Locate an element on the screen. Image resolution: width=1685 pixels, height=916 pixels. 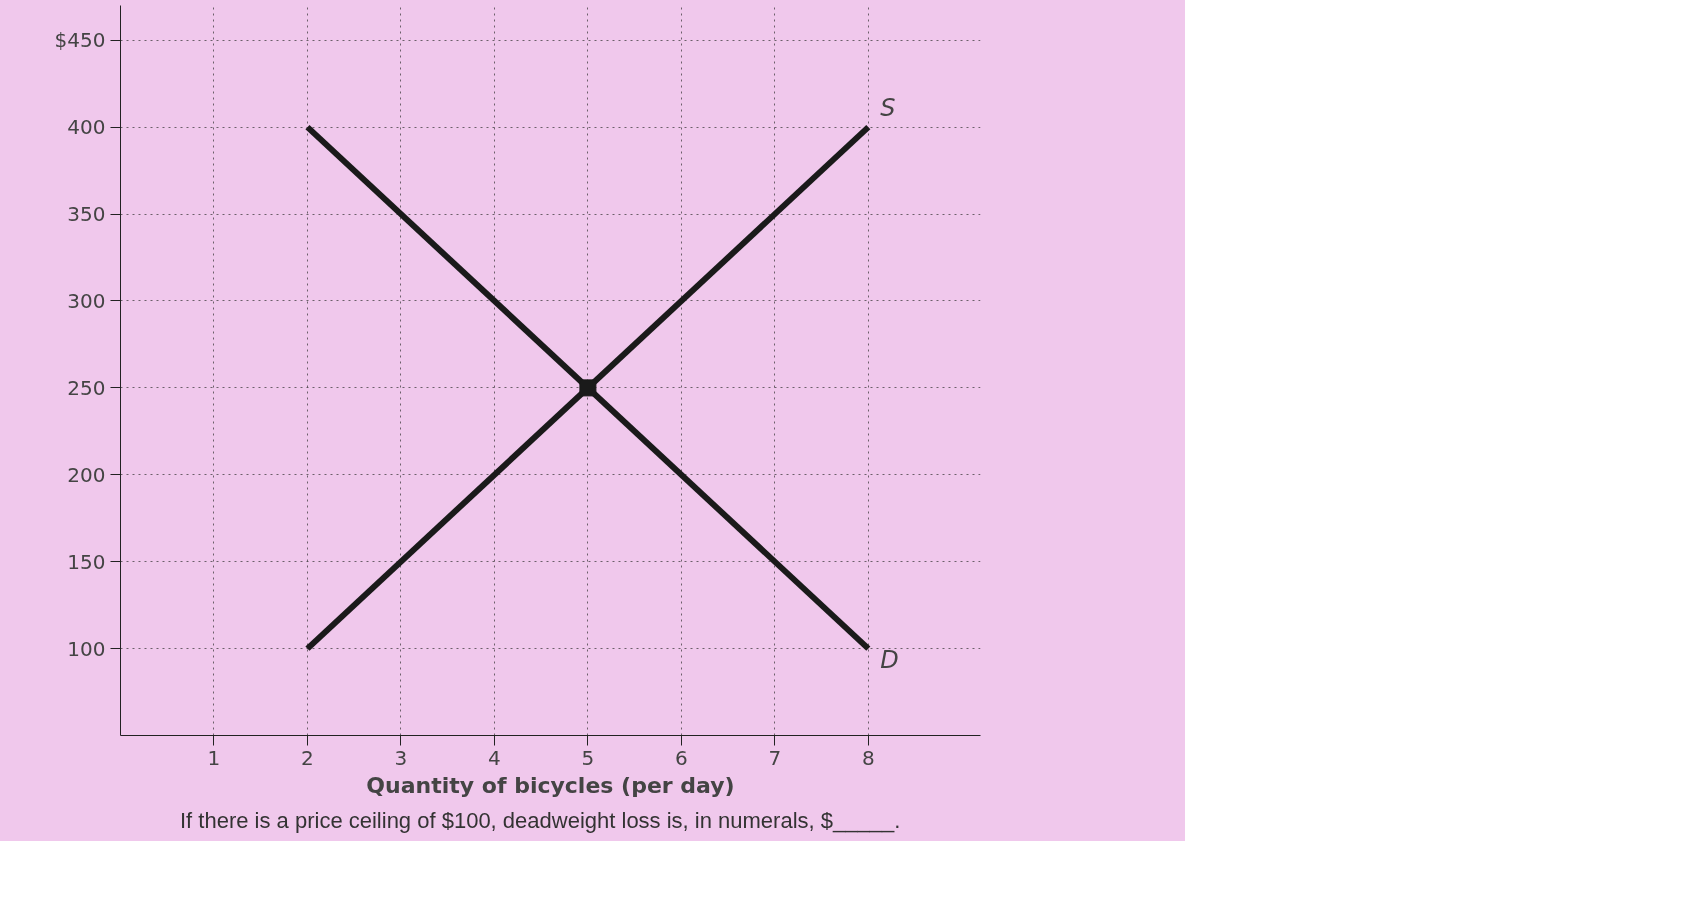
y-tick-label: 350 is located at coordinates (86, 214).